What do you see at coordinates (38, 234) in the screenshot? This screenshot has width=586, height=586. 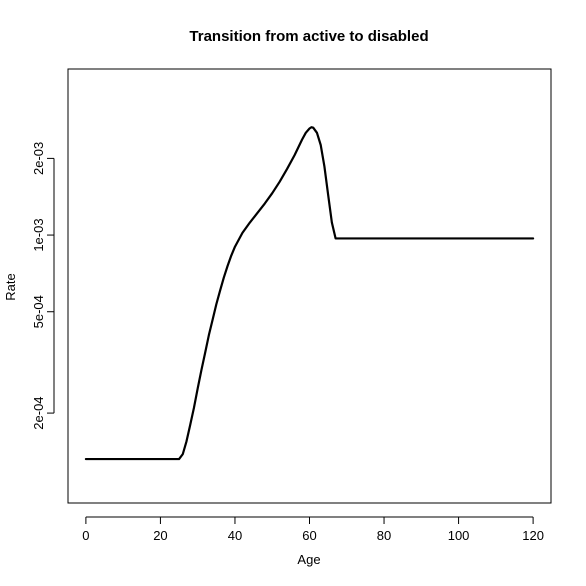 I see `y-tick-label: 1e-03` at bounding box center [38, 234].